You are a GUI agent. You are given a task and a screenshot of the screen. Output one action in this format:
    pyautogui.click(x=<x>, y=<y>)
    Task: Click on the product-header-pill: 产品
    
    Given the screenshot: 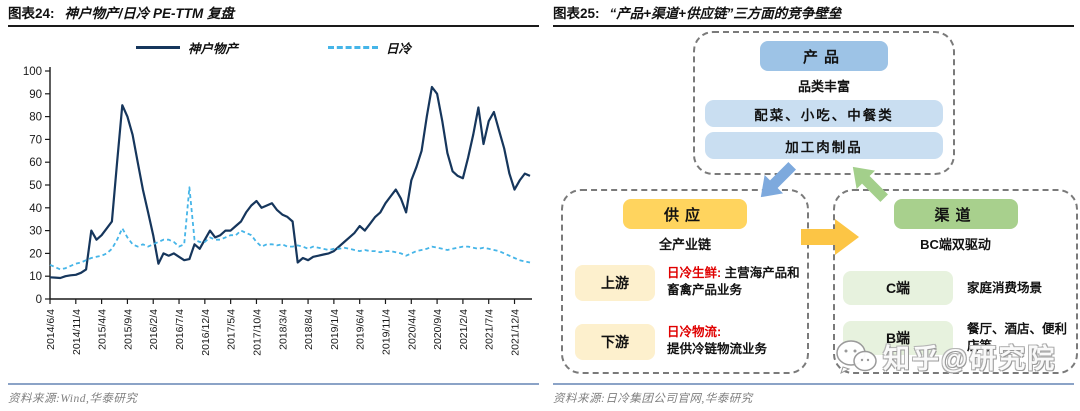 What is the action you would take?
    pyautogui.click(x=824, y=56)
    